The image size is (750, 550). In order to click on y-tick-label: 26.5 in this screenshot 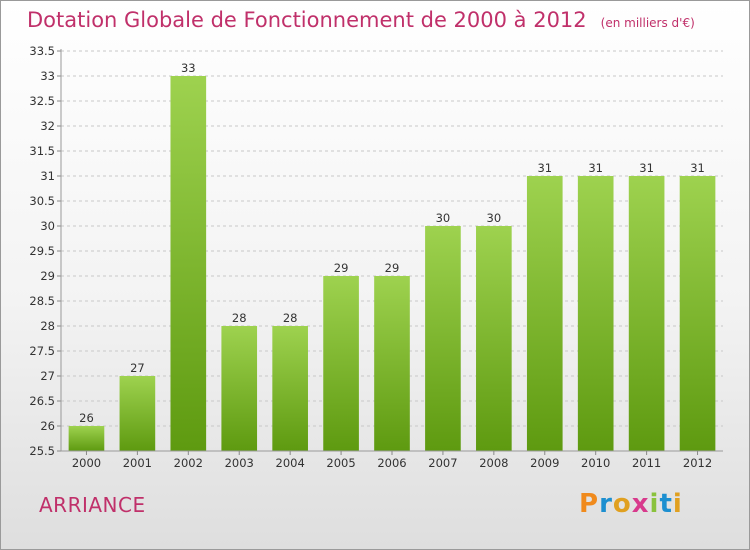, I will do `click(42, 401)`.